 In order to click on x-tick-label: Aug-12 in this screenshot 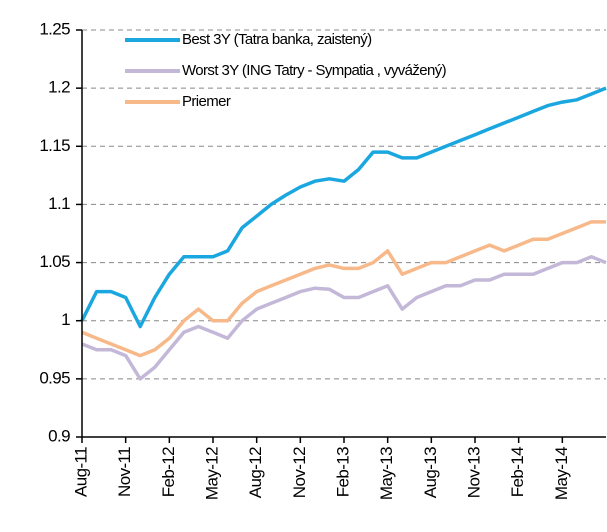, I will do `click(255, 472)`.